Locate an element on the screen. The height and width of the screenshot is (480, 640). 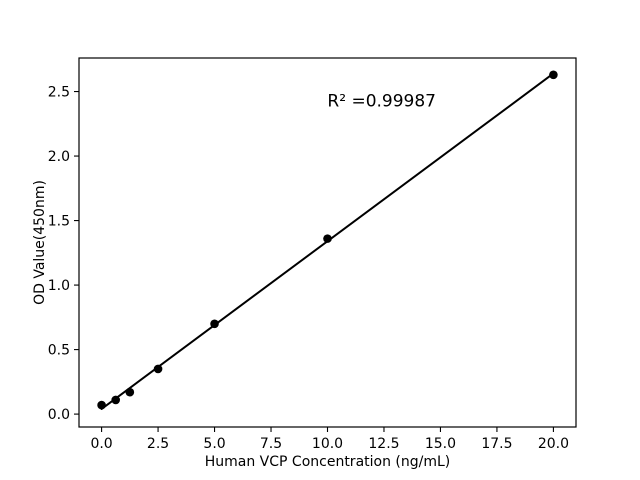
x-tick-label: 7.5 is located at coordinates (271, 444).